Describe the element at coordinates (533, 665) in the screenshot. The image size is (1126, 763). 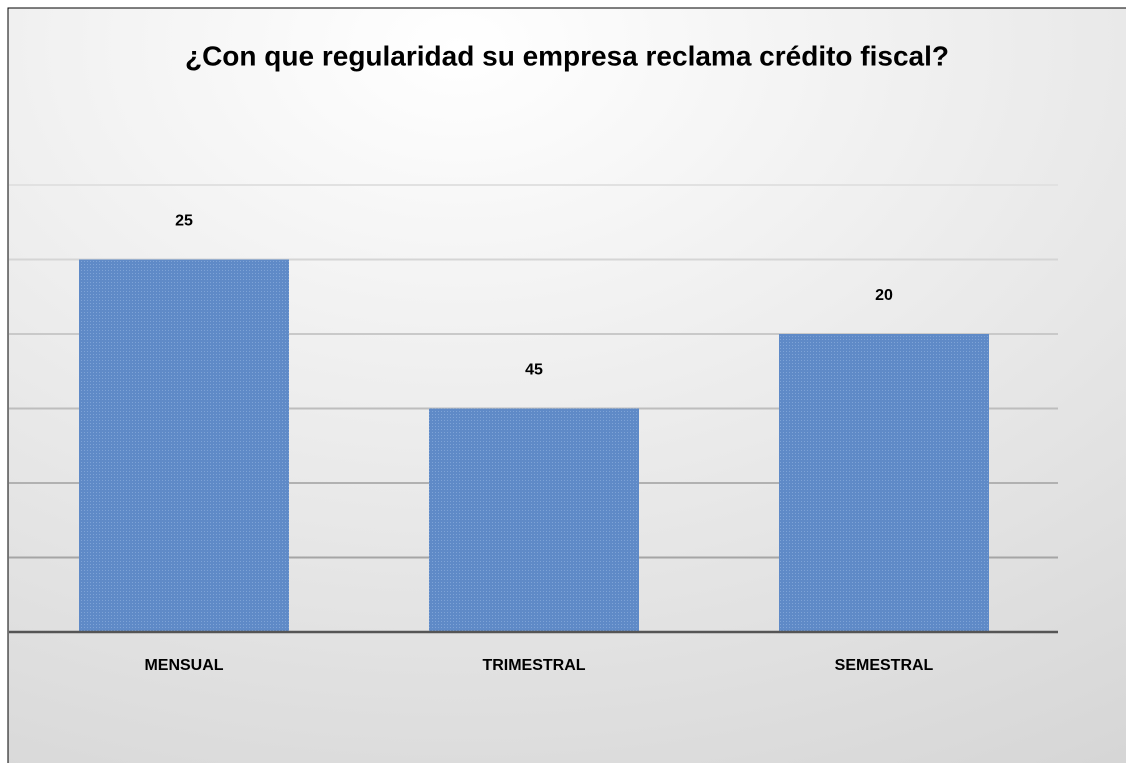
I see `x-tick-label: TRIMESTRAL` at that location.